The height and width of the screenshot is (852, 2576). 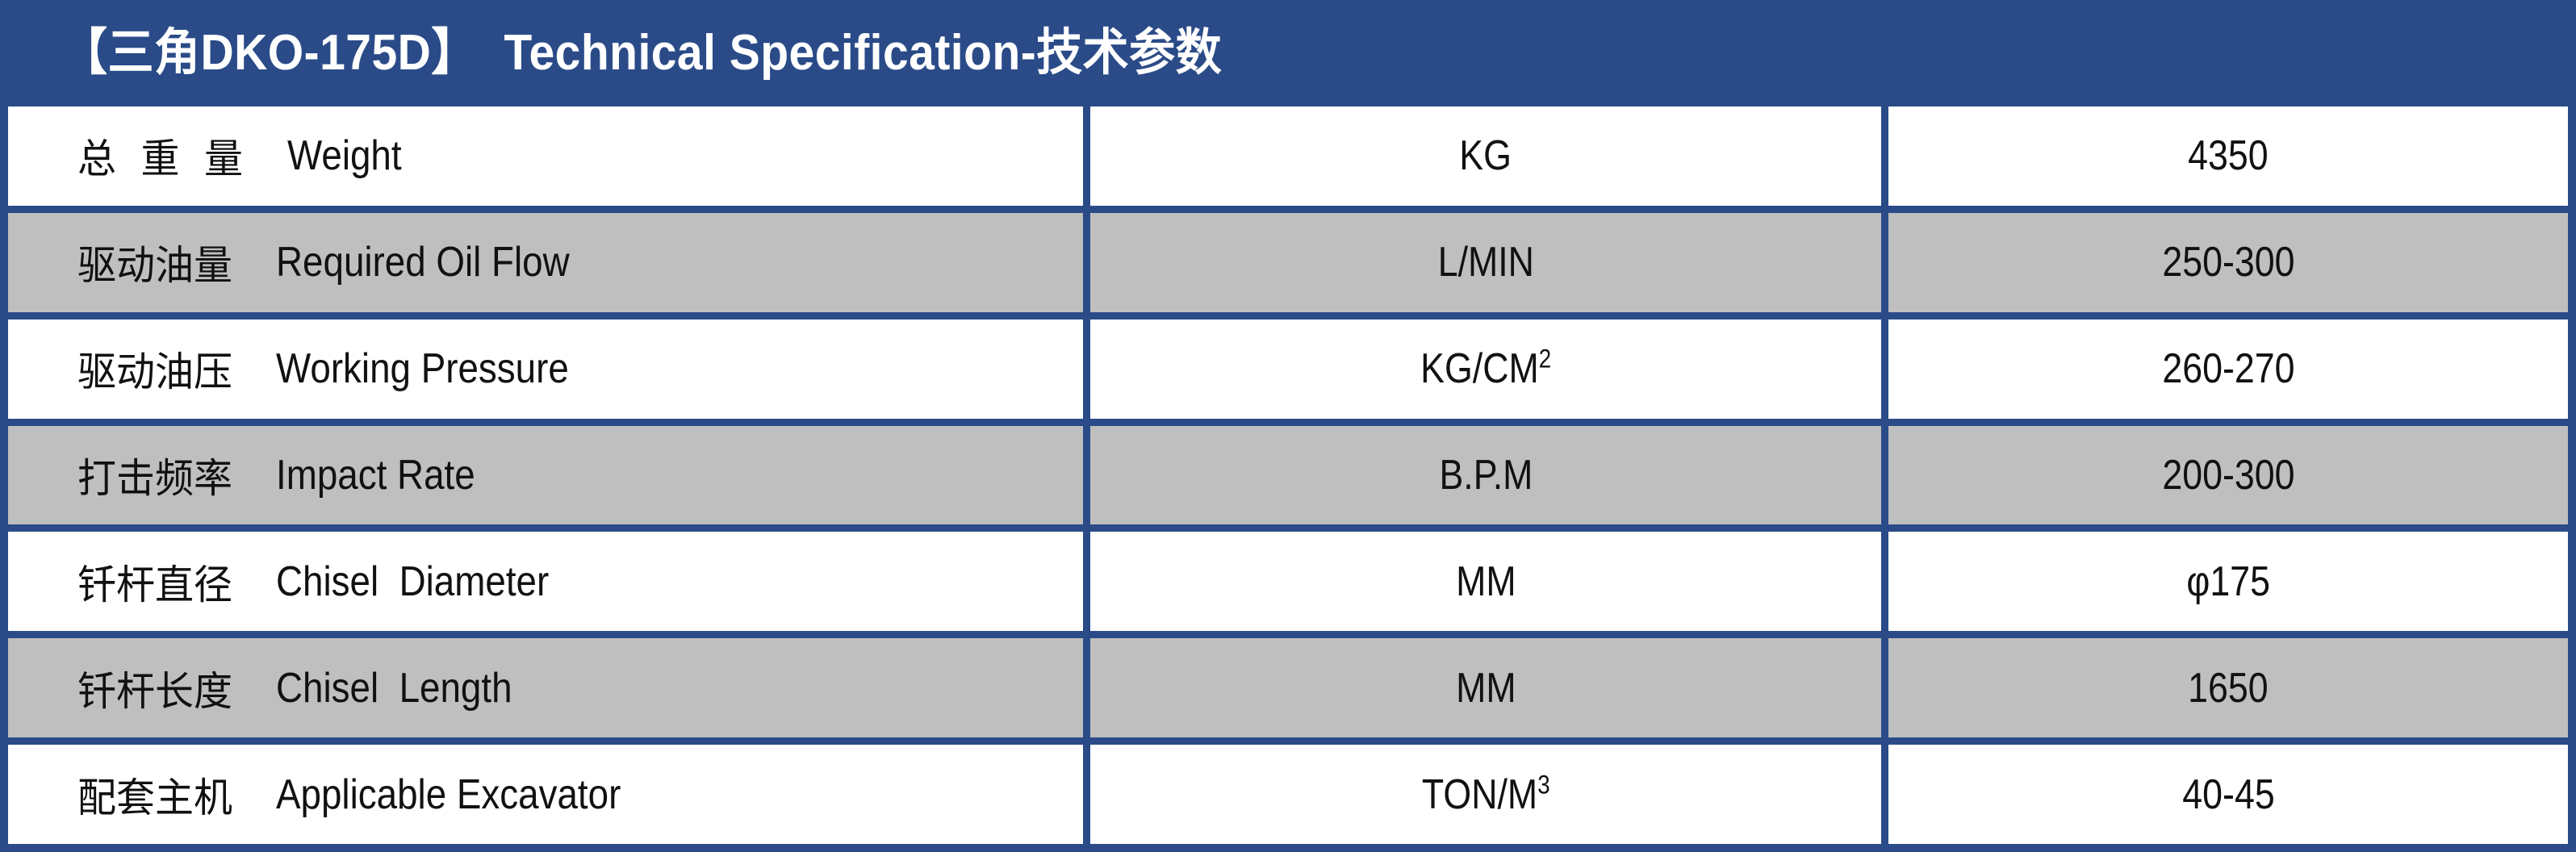 I want to click on value-base: φ175, so click(x=2228, y=581).